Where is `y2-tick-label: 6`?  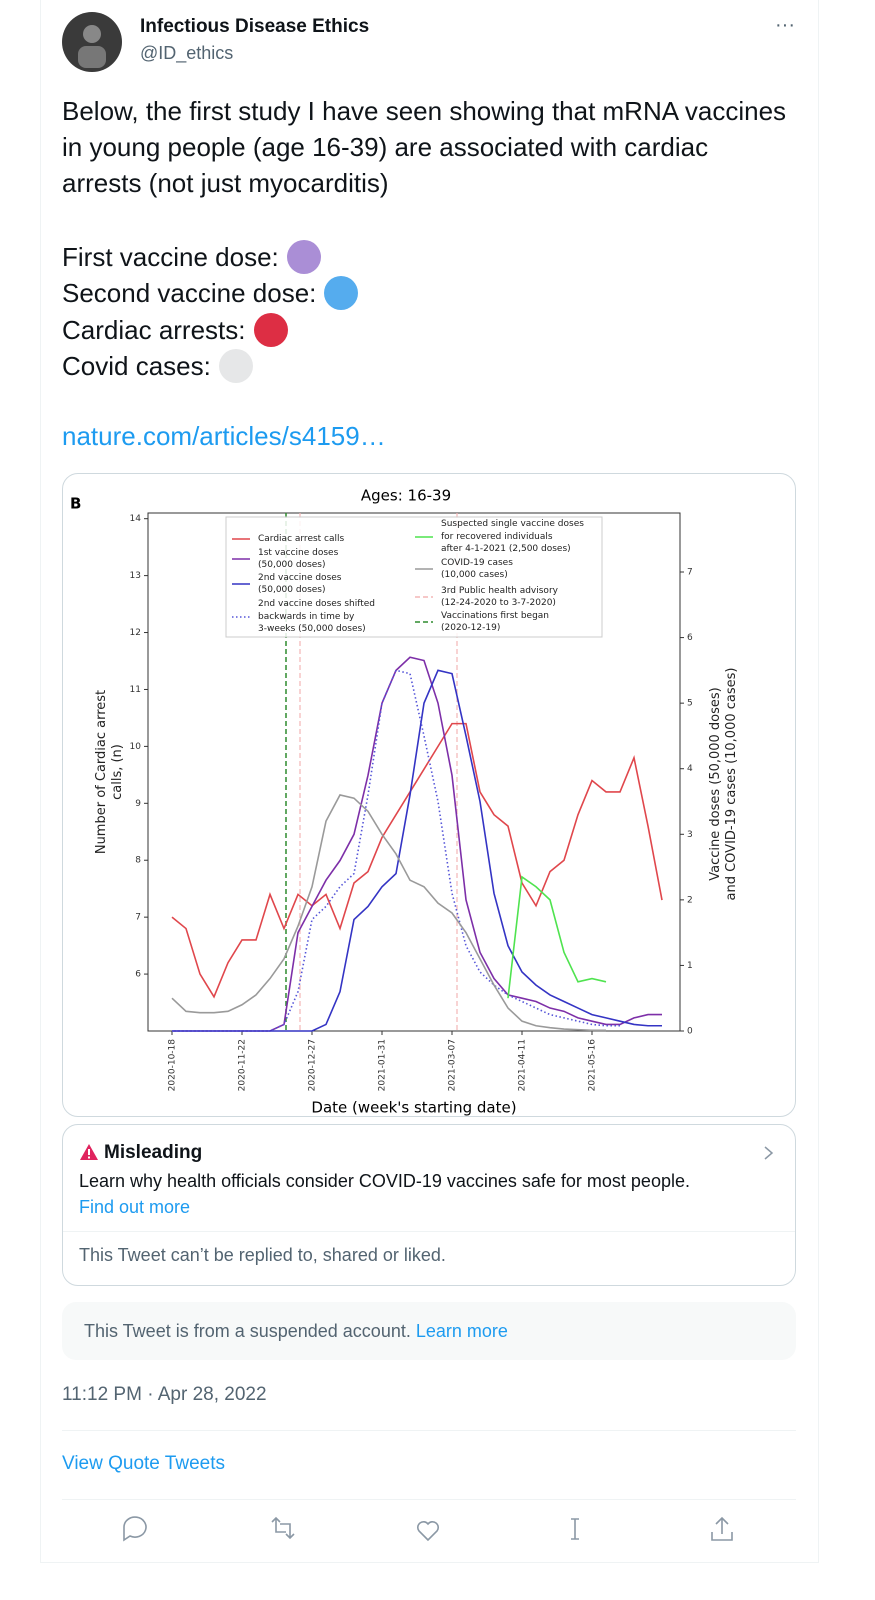 y2-tick-label: 6 is located at coordinates (690, 638).